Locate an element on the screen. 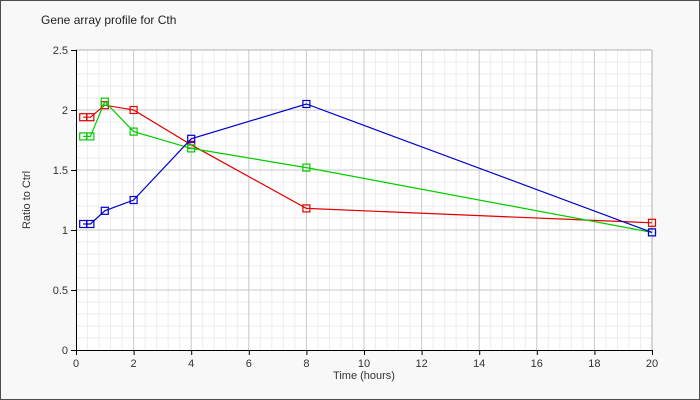 Image resolution: width=700 pixels, height=400 pixels. x-tick-label: 14 is located at coordinates (479, 364).